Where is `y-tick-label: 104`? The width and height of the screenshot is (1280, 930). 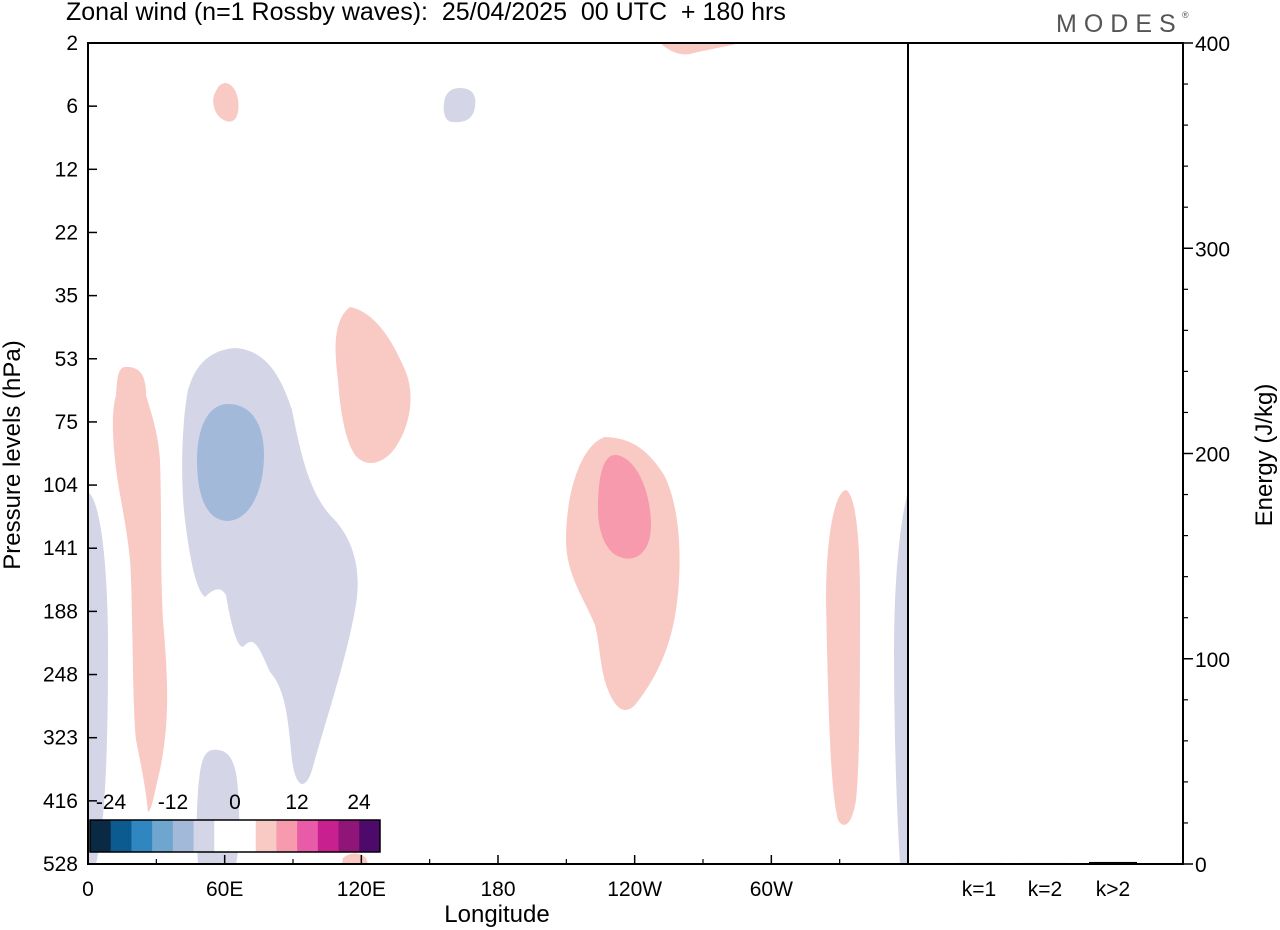
y-tick-label: 104 is located at coordinates (60, 485).